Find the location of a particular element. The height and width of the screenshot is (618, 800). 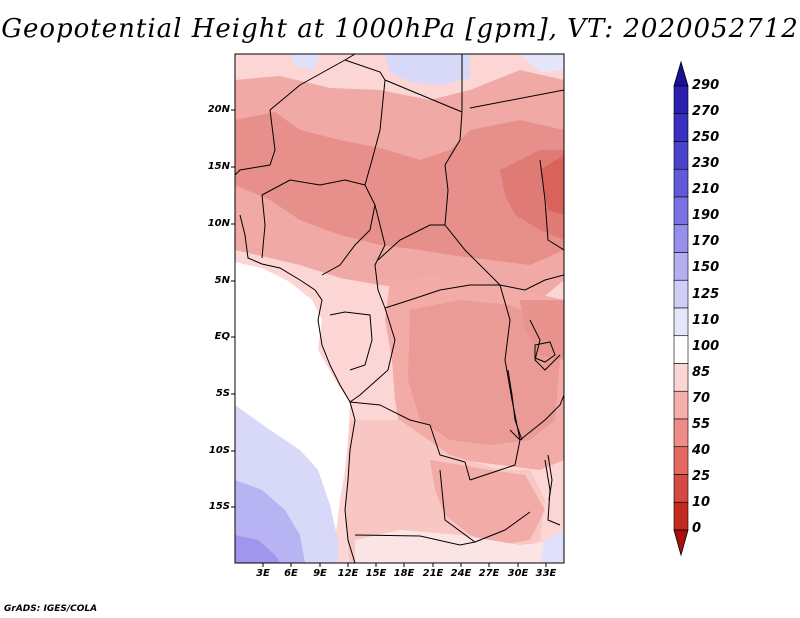

border-car-chad is located at coordinates (411, 242).